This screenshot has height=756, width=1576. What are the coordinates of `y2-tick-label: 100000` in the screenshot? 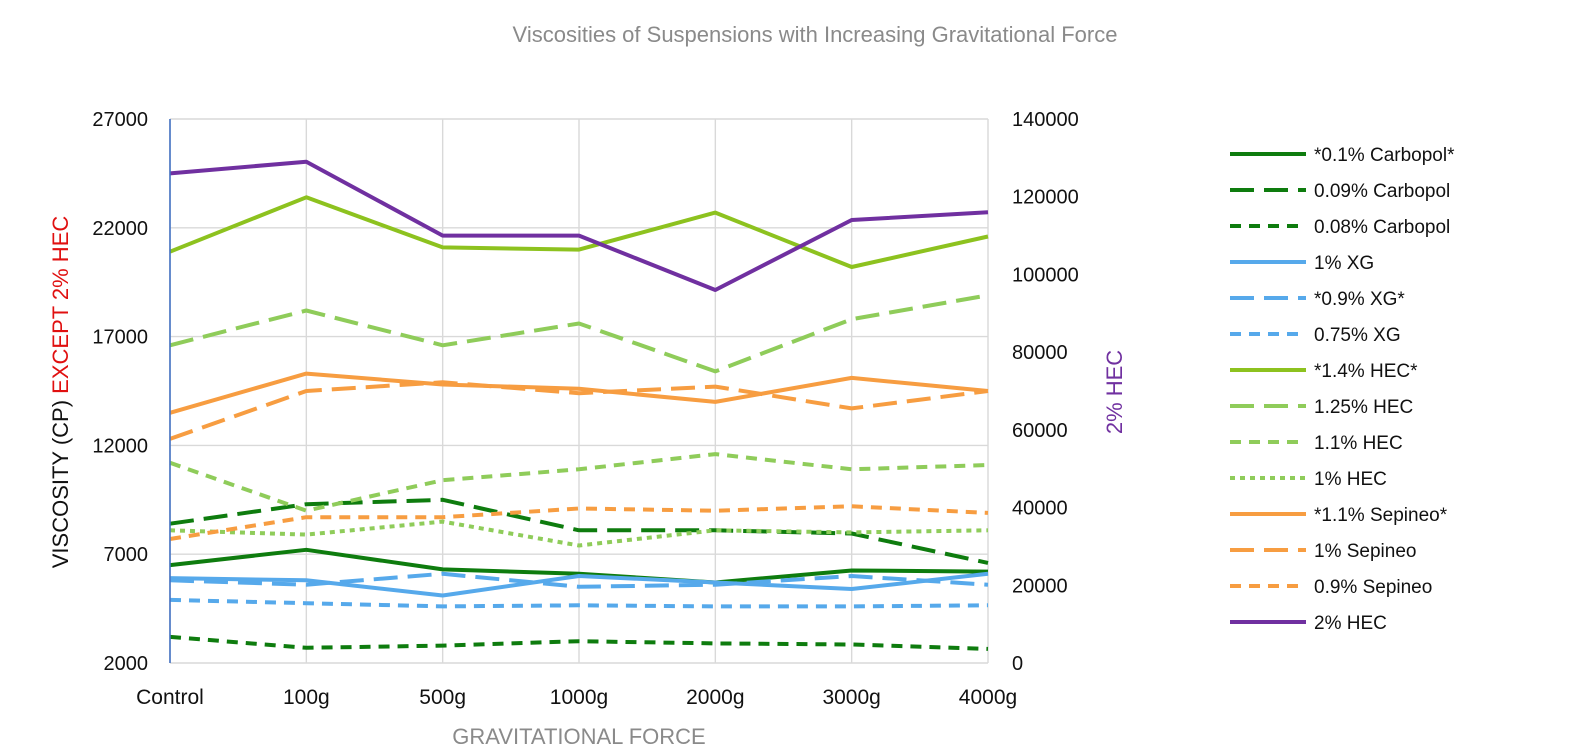 It's located at (1045, 275).